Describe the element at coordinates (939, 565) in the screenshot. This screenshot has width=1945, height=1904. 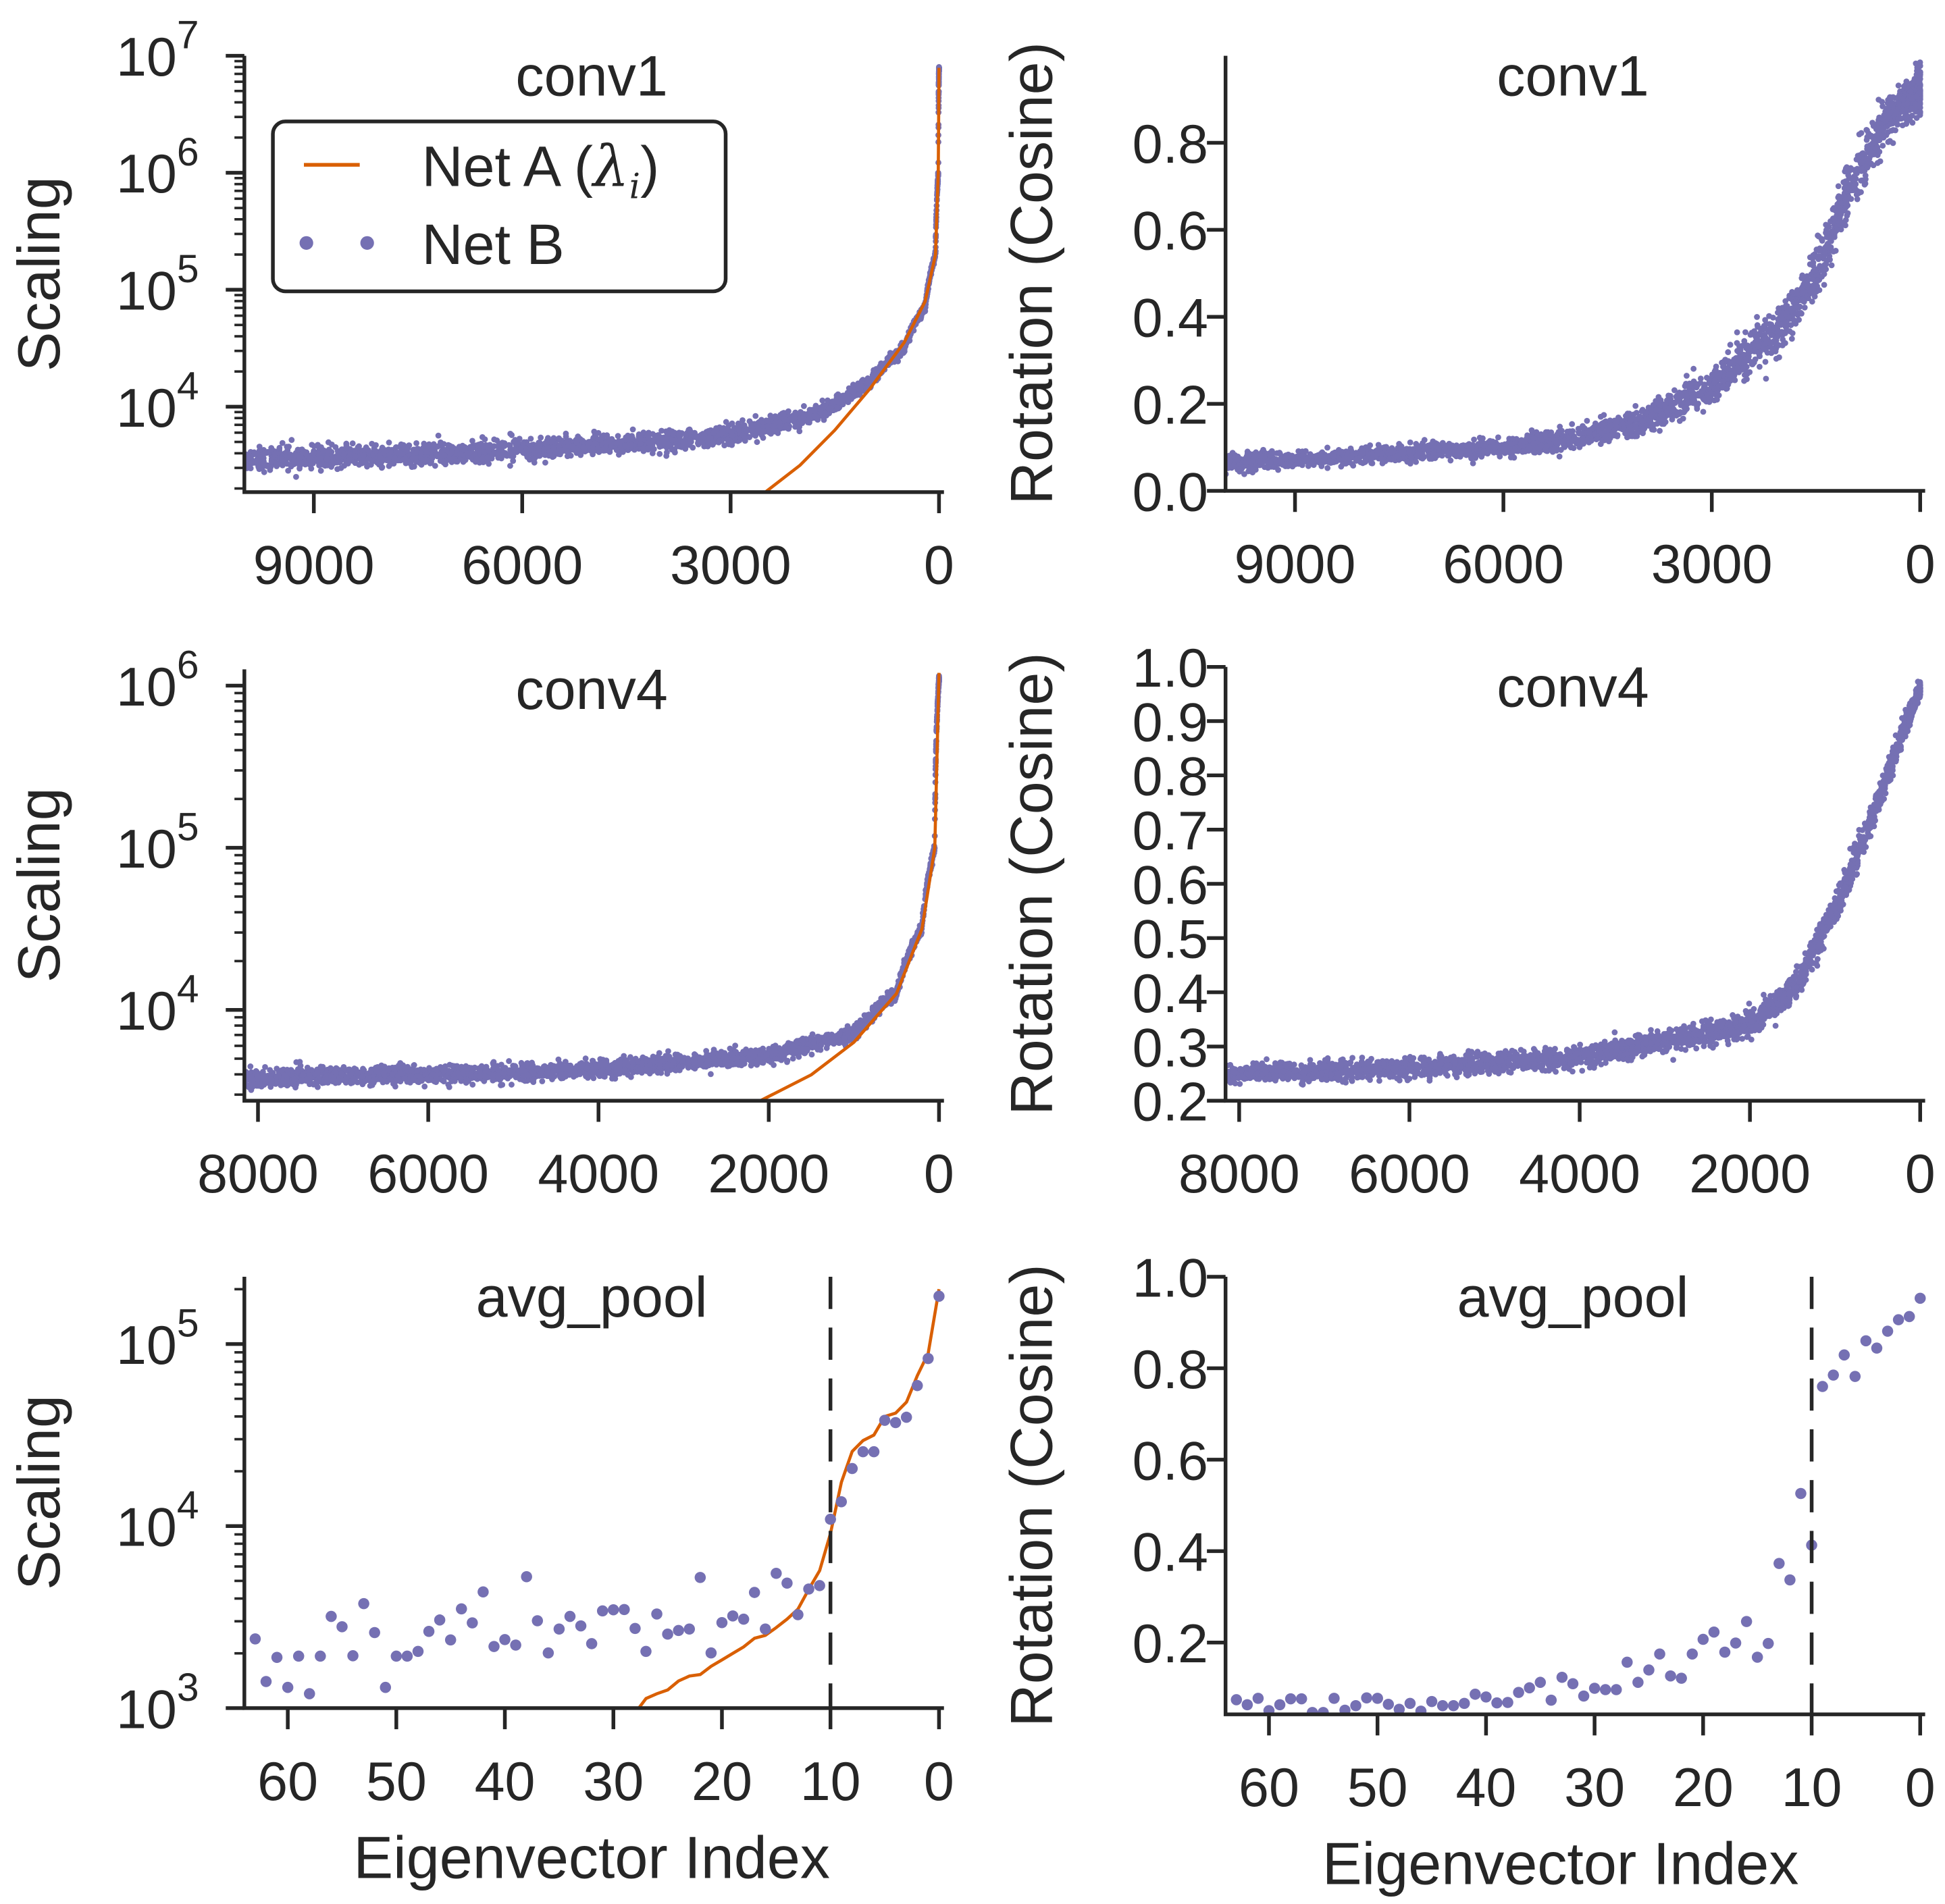
I see `x-tick-label: 0` at that location.